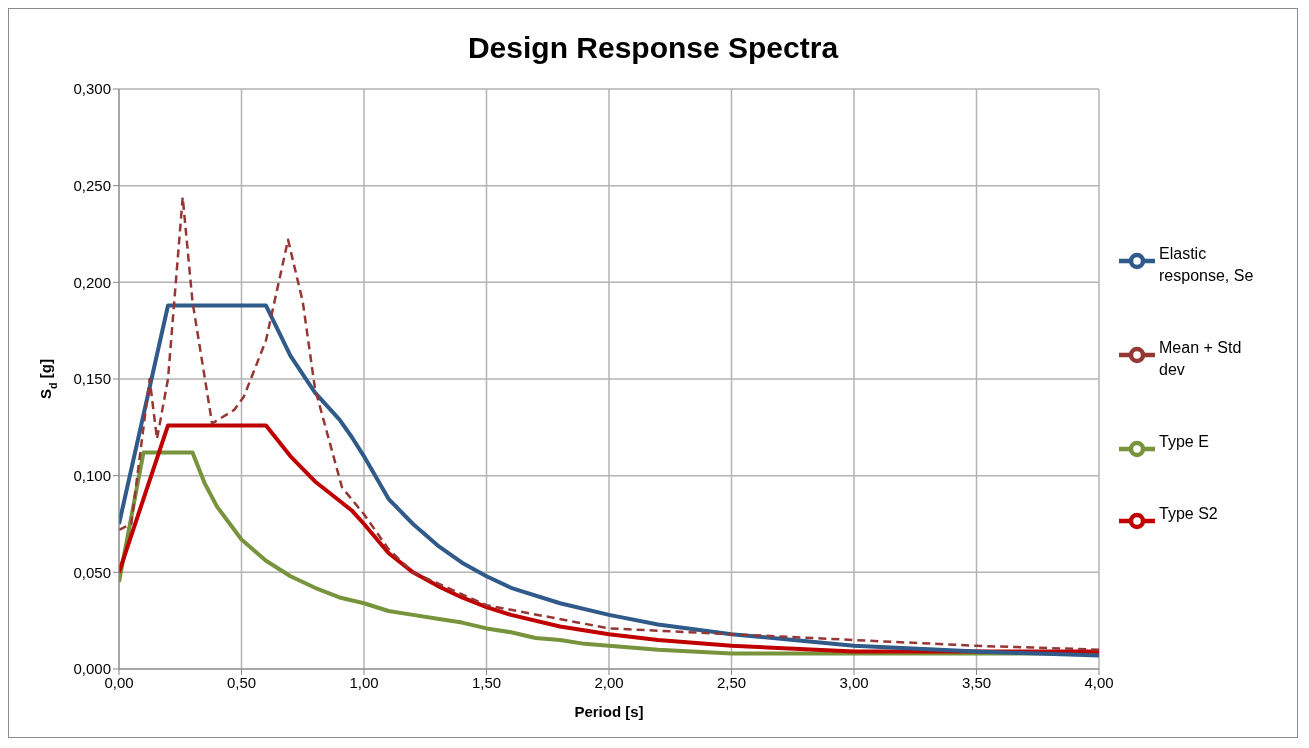  I want to click on chart-title: Design Response Spectra, so click(653, 48).